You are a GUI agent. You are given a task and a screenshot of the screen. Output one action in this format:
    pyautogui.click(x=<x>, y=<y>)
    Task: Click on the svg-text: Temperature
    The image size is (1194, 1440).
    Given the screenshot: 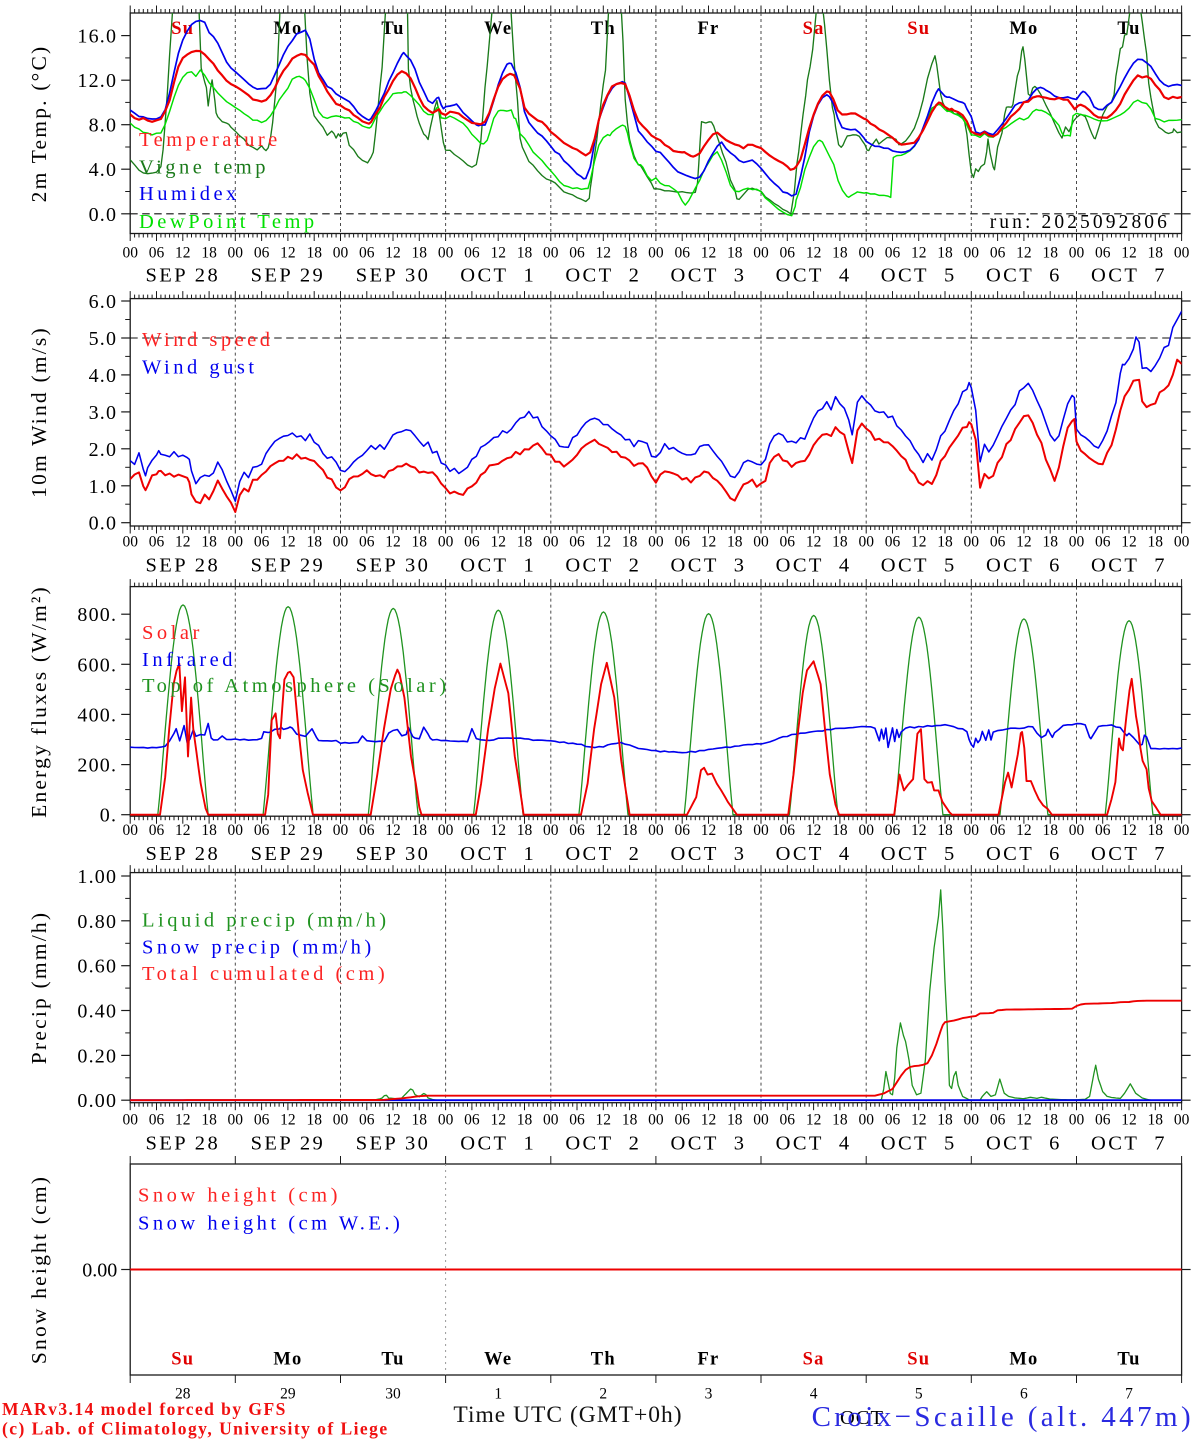 What is the action you would take?
    pyautogui.click(x=210, y=140)
    